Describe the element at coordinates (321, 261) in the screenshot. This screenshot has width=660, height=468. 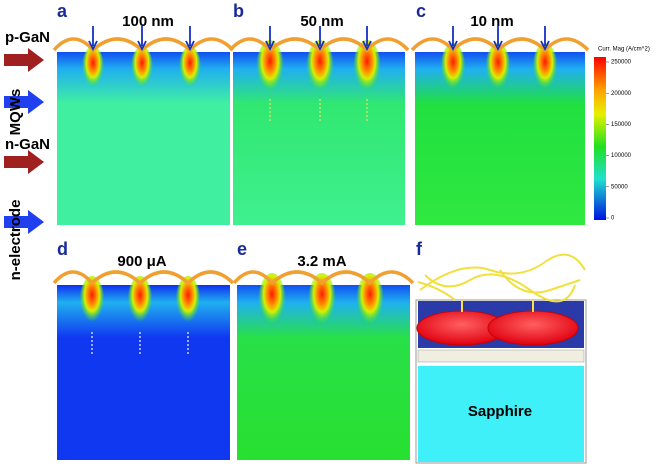
I see `panel-label: 3.2 mA` at that location.